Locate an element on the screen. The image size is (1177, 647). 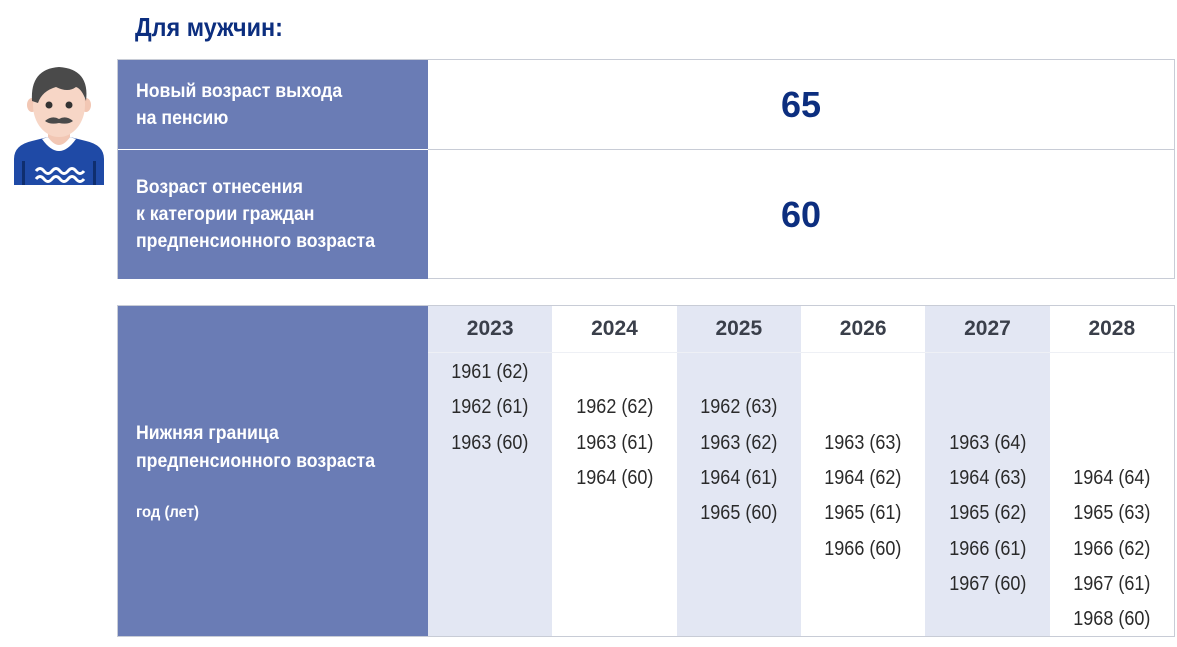
birth-year-entry: 1962 (61) is located at coordinates (490, 407).